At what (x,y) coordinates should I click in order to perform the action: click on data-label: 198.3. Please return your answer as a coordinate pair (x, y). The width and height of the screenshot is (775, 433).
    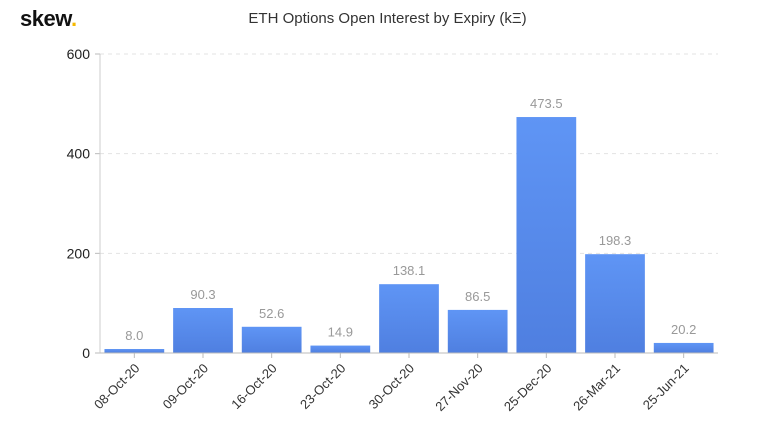
    Looking at the image, I should click on (615, 240).